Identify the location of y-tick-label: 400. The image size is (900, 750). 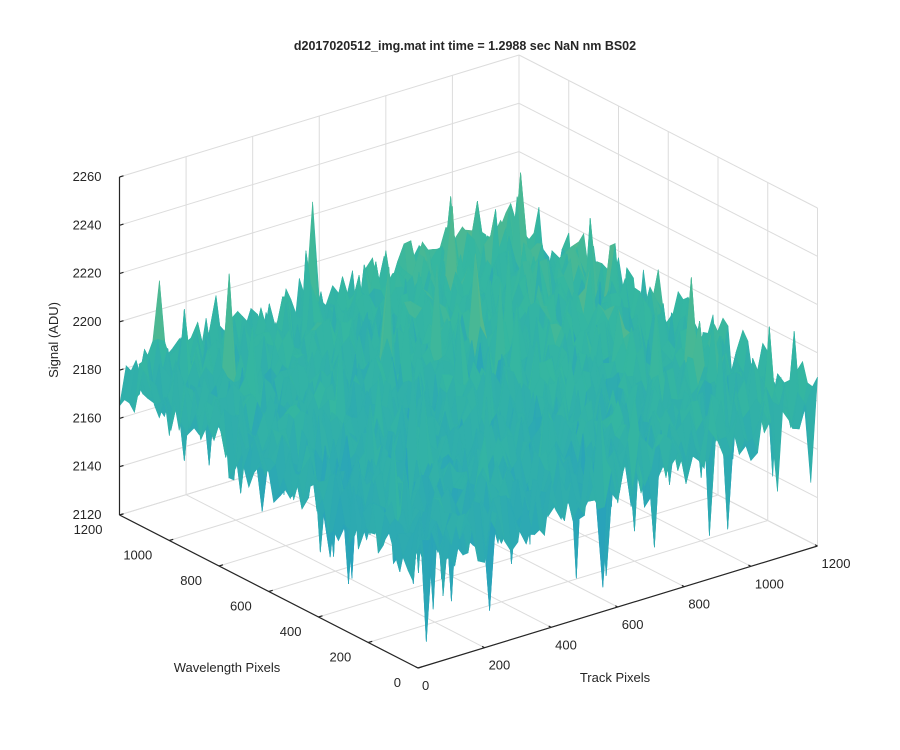
(291, 631).